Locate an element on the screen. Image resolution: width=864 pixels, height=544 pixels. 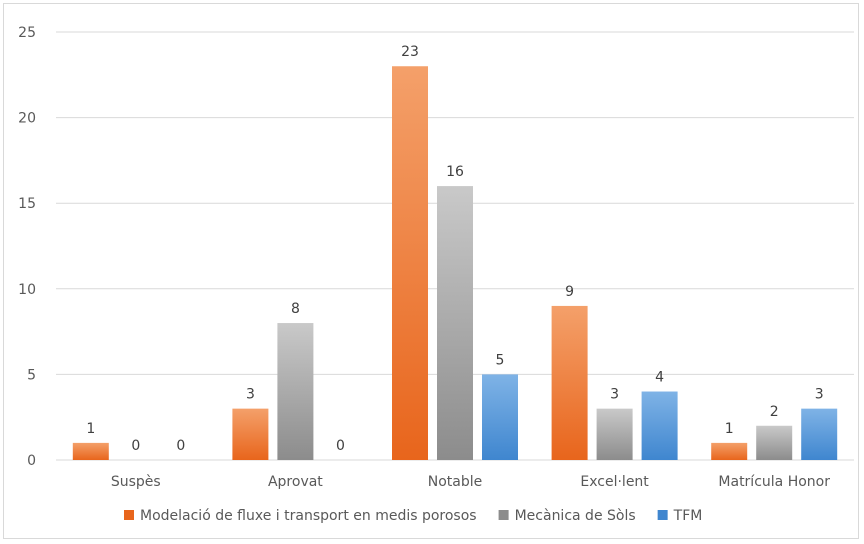
data-label: 5 is located at coordinates (500, 360).